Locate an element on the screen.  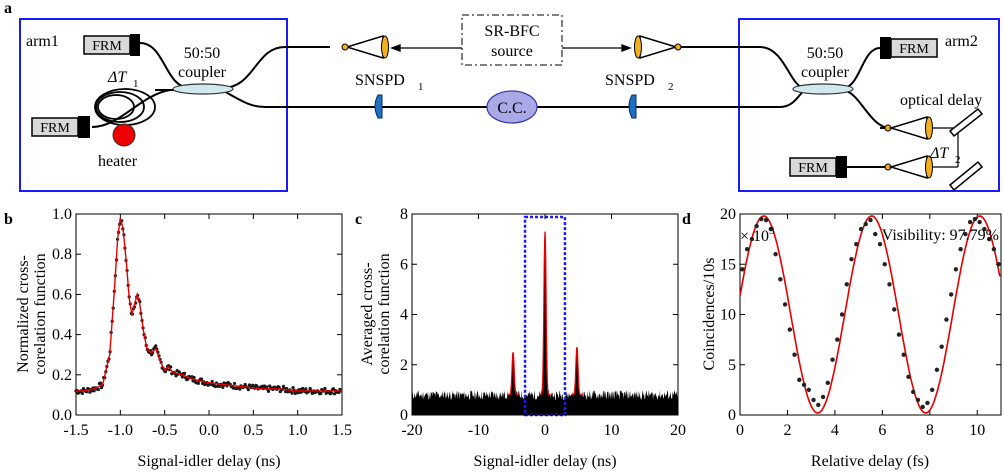
chart-c-peak is located at coordinates (576, 381).